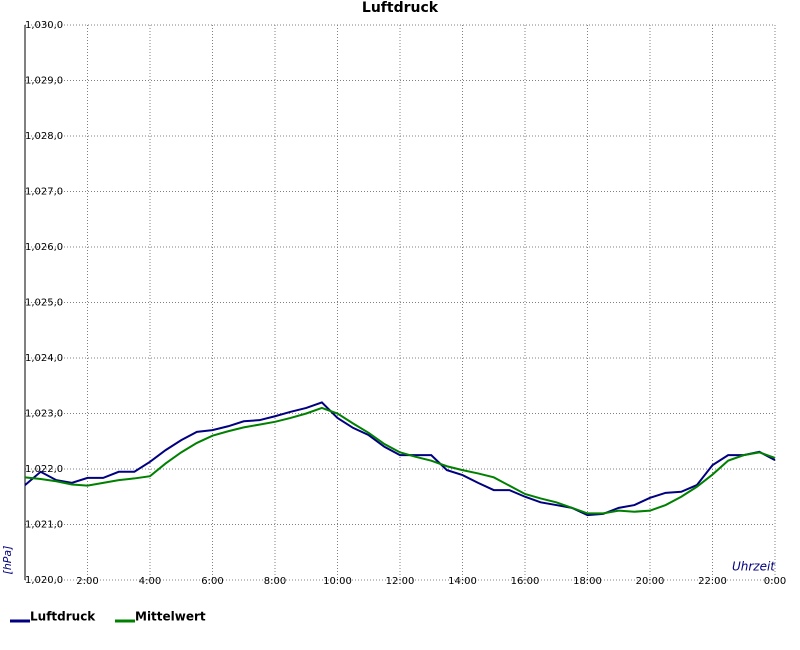  Describe the element at coordinates (63, 617) in the screenshot. I see `legend-label: Luftdruck` at that location.